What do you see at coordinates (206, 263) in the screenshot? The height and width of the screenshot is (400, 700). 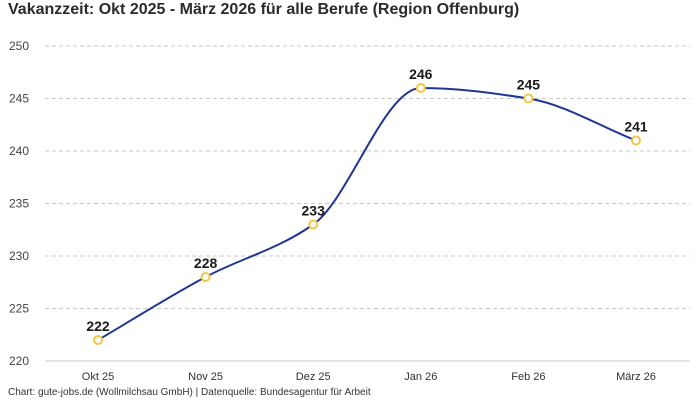 I see `data-label: 228` at bounding box center [206, 263].